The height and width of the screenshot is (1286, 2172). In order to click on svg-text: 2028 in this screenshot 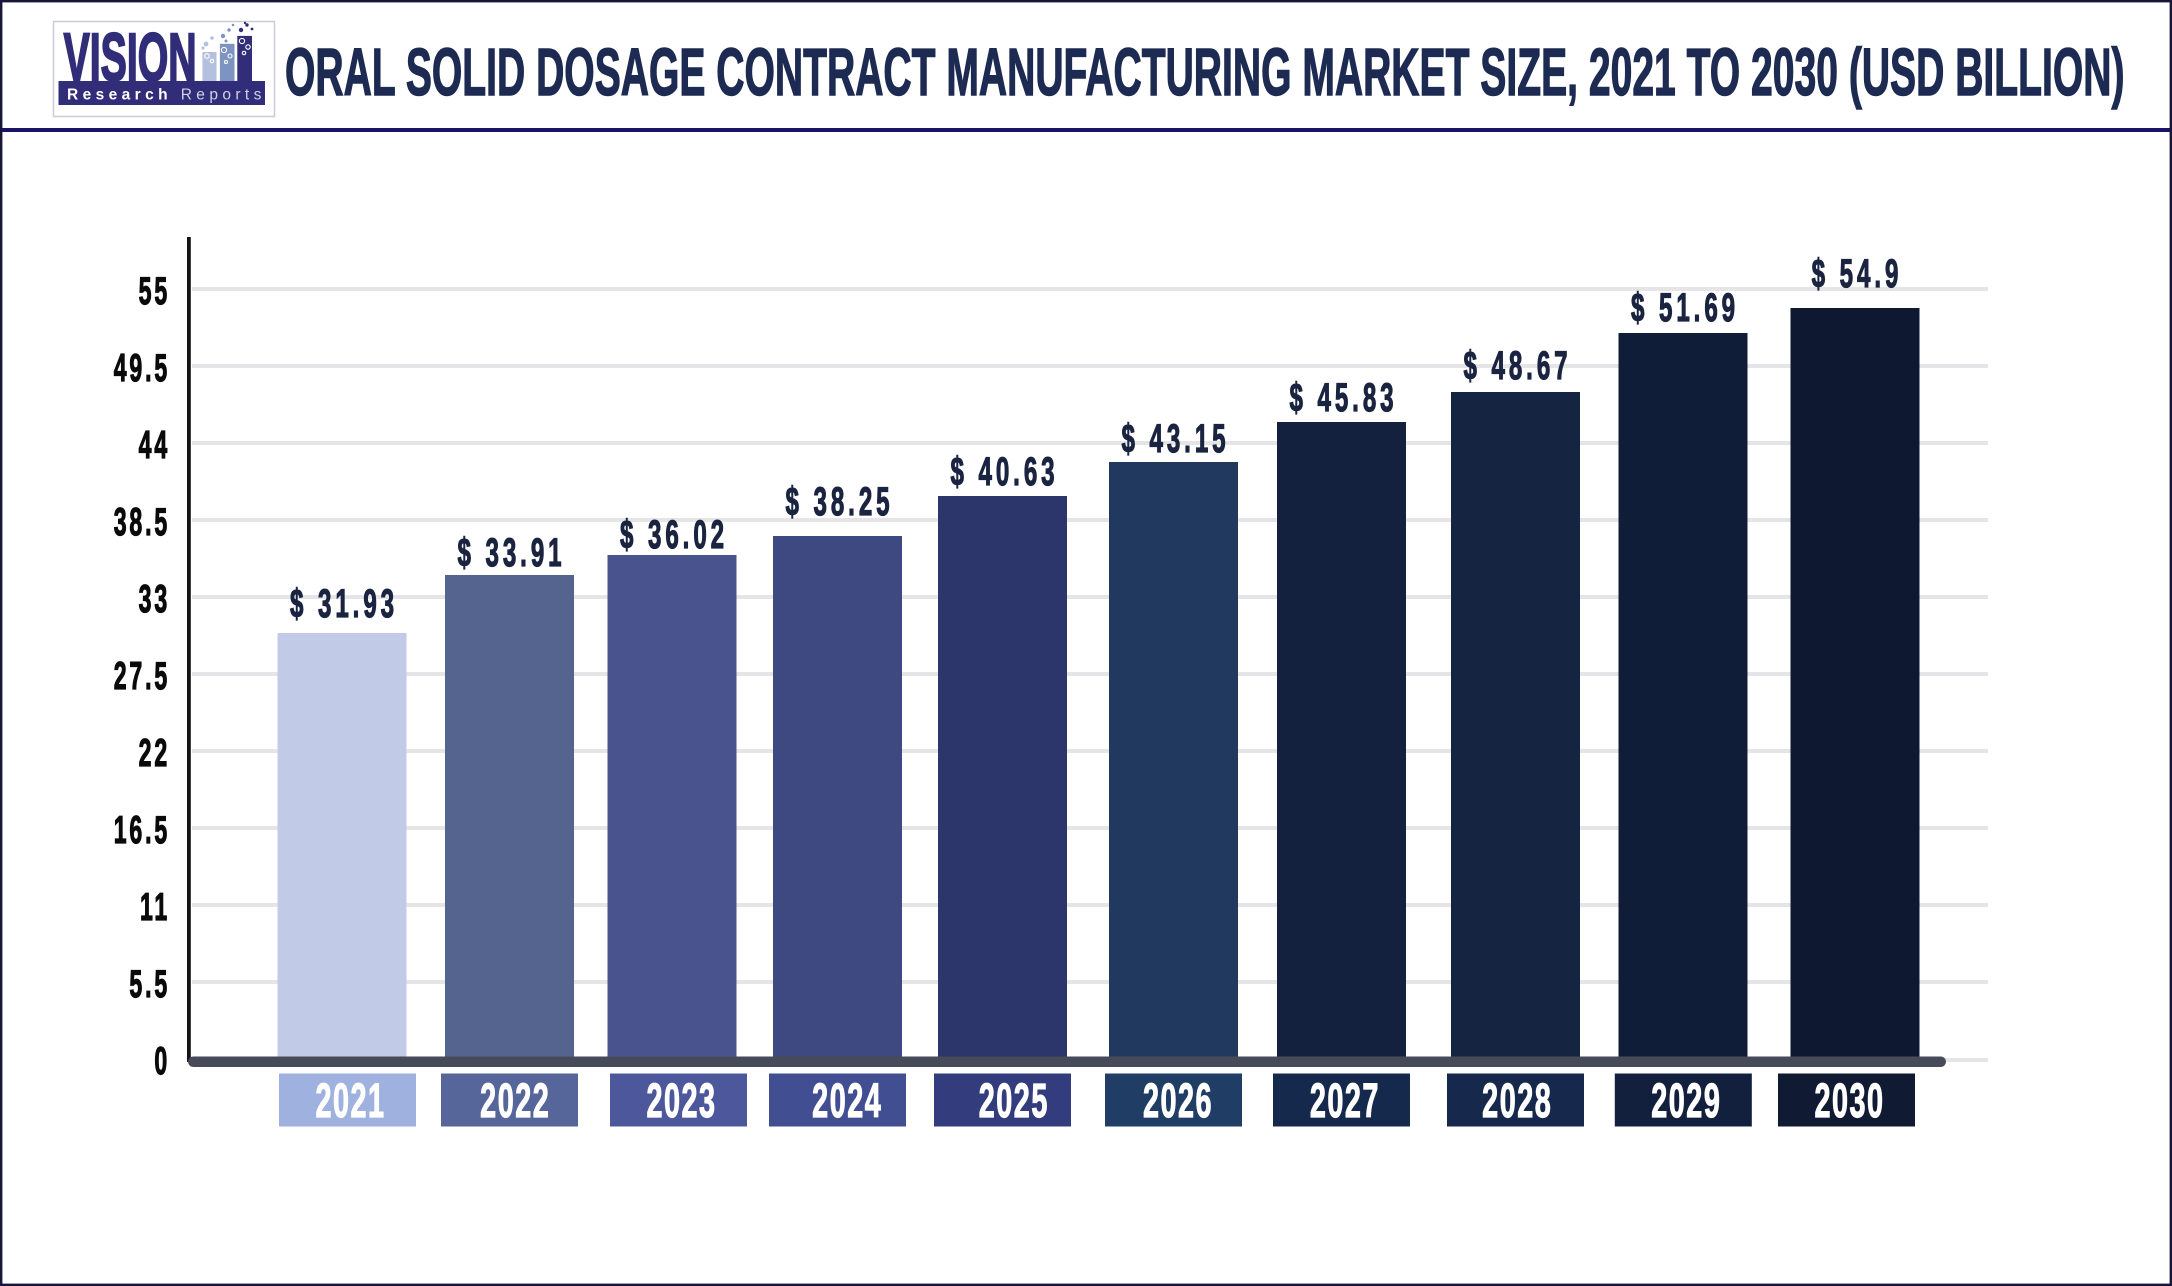, I will do `click(1517, 1101)`.